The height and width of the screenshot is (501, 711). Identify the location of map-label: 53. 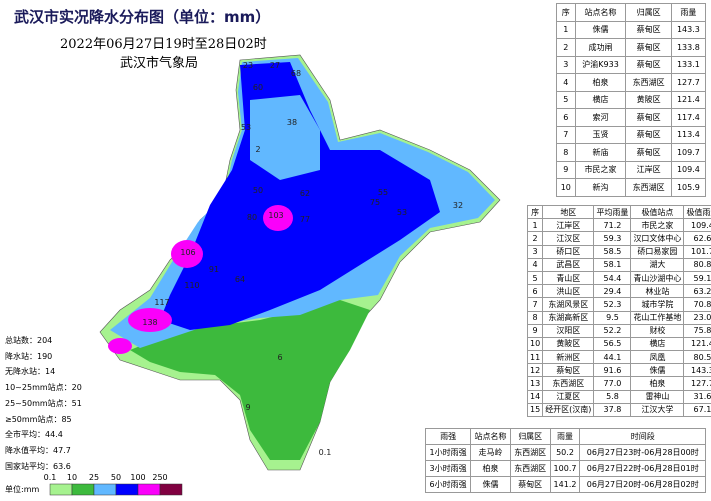
(402, 212).